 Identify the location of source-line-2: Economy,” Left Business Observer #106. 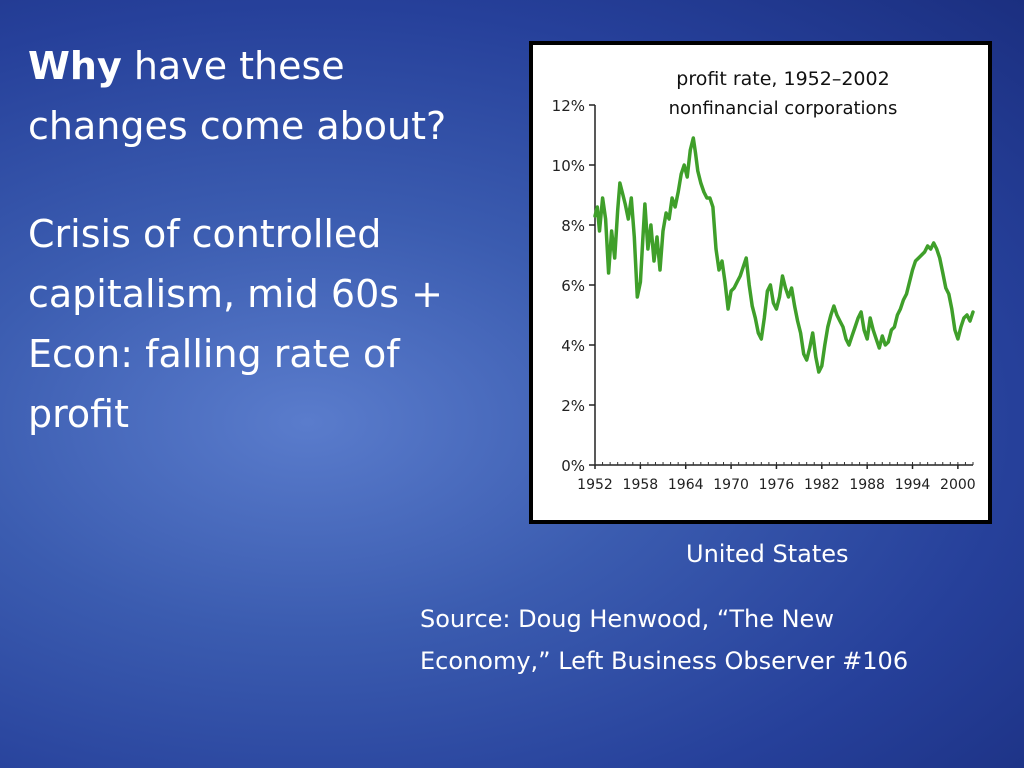
(664, 661).